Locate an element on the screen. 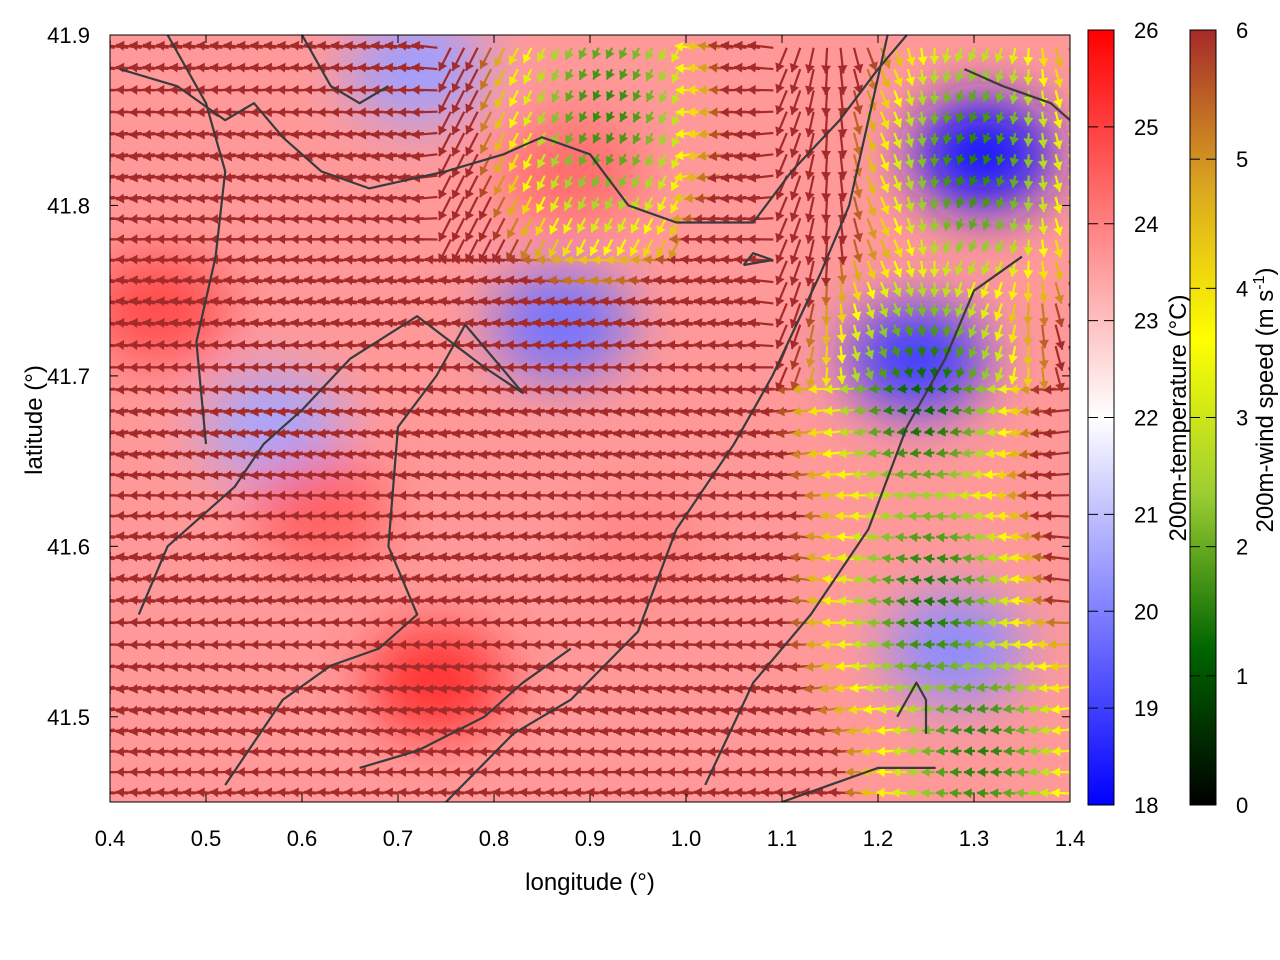 This screenshot has height=960, width=1280. x-tick-label: 1.2 is located at coordinates (878, 838).